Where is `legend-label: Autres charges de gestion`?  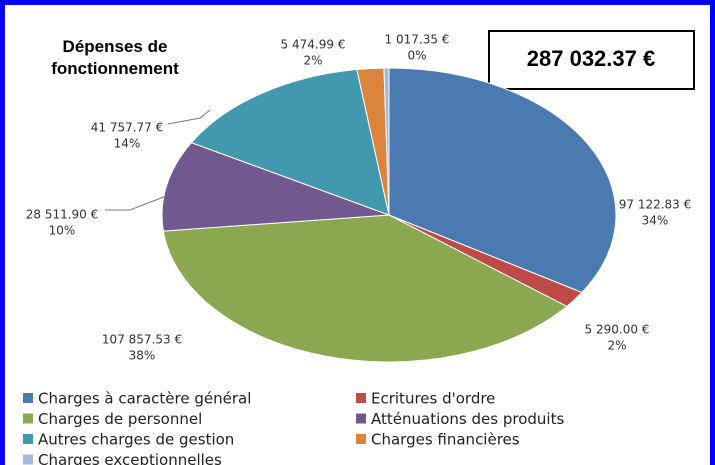
legend-label: Autres charges de gestion is located at coordinates (136, 440).